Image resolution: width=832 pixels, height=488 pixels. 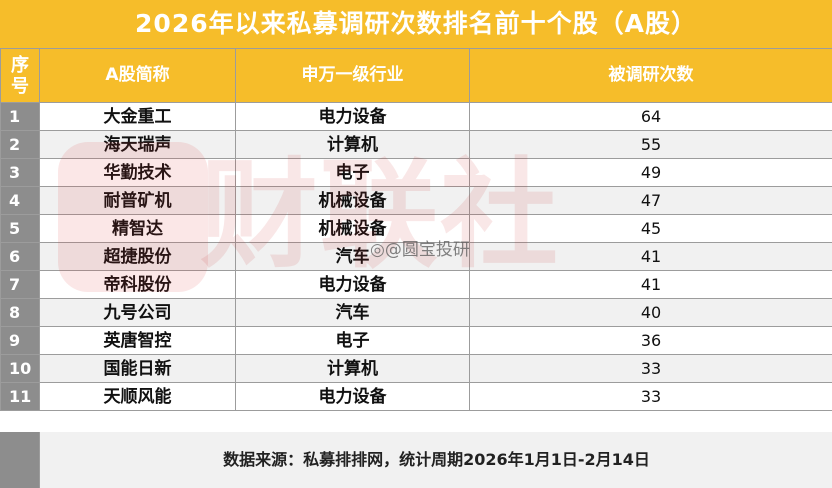 What do you see at coordinates (137, 172) in the screenshot?
I see `stock-name: 华勤技术` at bounding box center [137, 172].